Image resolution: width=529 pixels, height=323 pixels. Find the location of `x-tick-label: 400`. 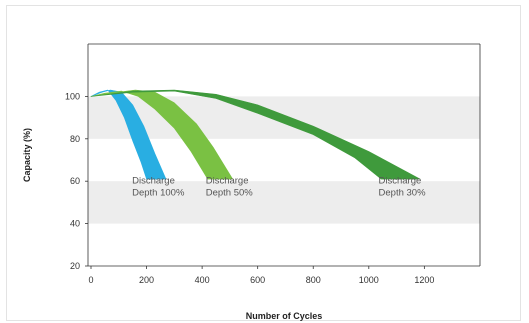

x-tick-label: 400 is located at coordinates (202, 280).